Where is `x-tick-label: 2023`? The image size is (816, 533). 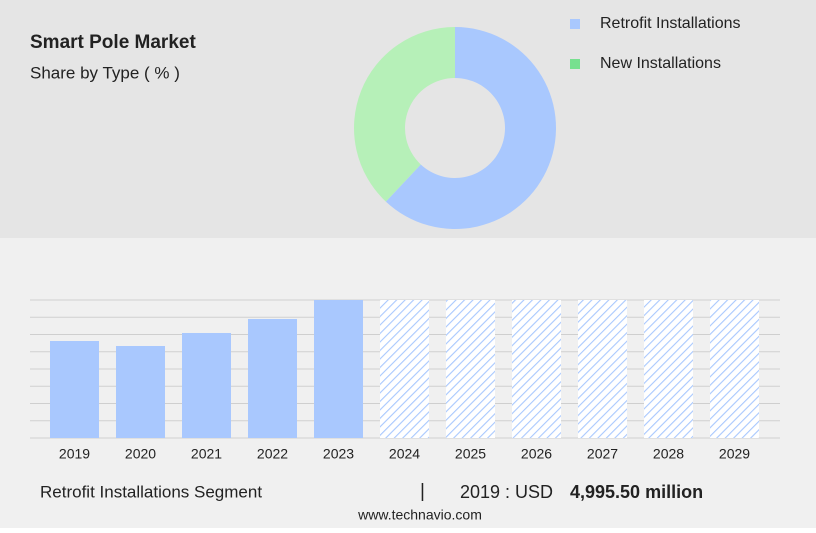
x-tick-label: 2023 is located at coordinates (338, 454).